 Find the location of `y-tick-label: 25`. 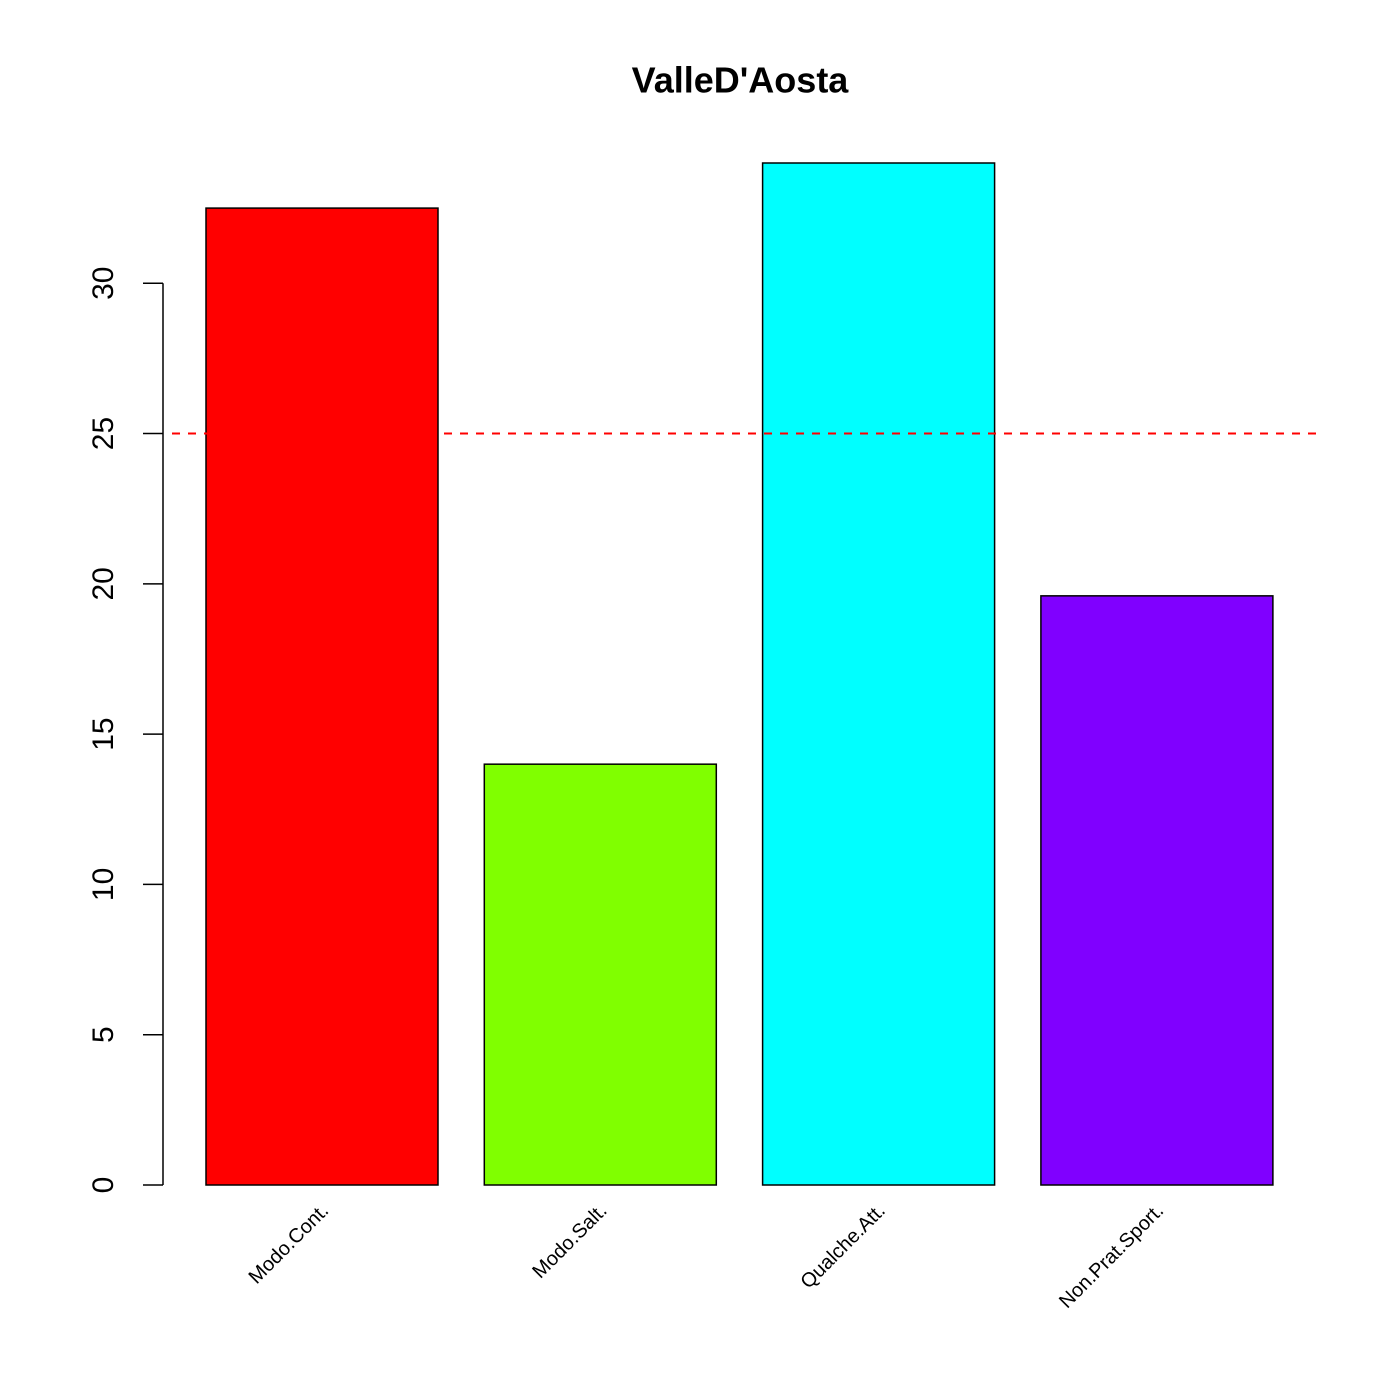

y-tick-label: 25 is located at coordinates (103, 433).